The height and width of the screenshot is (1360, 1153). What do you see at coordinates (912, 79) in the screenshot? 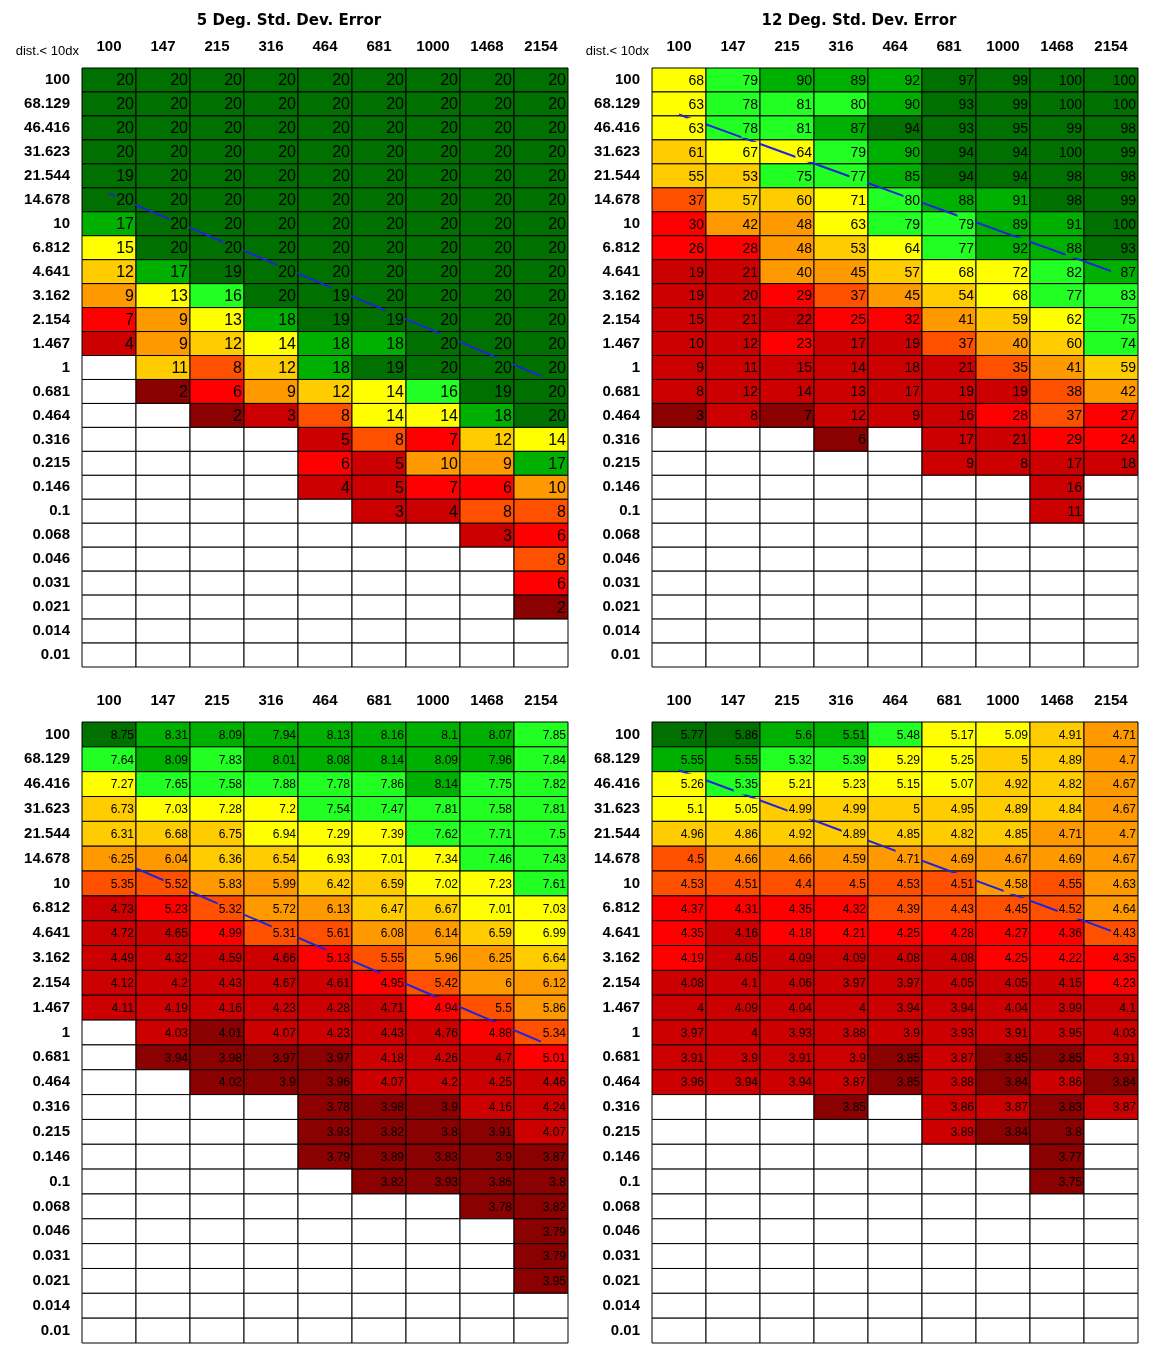
I see `data-label: 92` at bounding box center [912, 79].